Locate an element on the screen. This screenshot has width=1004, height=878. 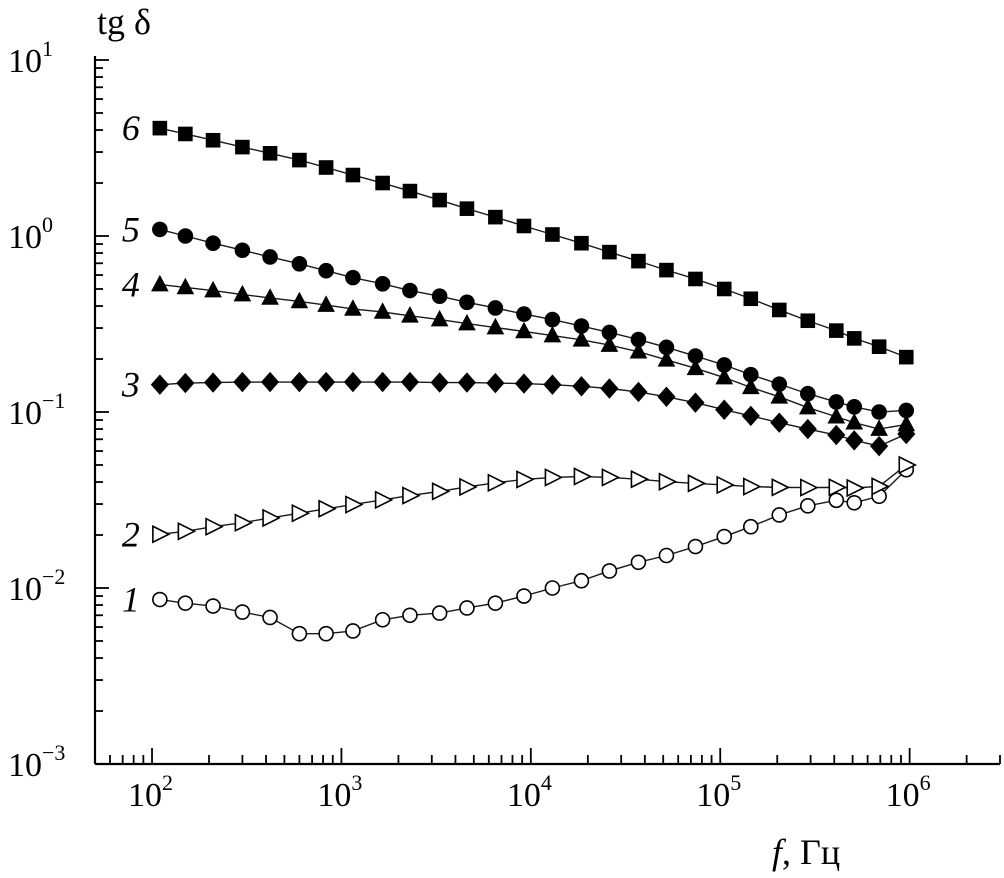
series-3-line is located at coordinates (533, 414).